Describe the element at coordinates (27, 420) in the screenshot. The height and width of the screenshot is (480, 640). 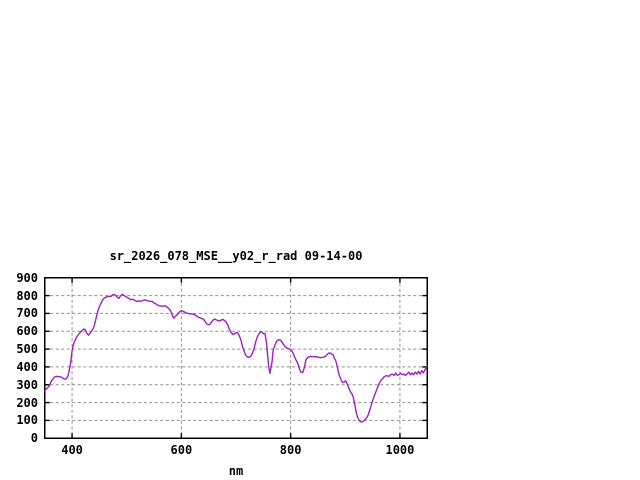
I see `y-tick-label: 100` at that location.